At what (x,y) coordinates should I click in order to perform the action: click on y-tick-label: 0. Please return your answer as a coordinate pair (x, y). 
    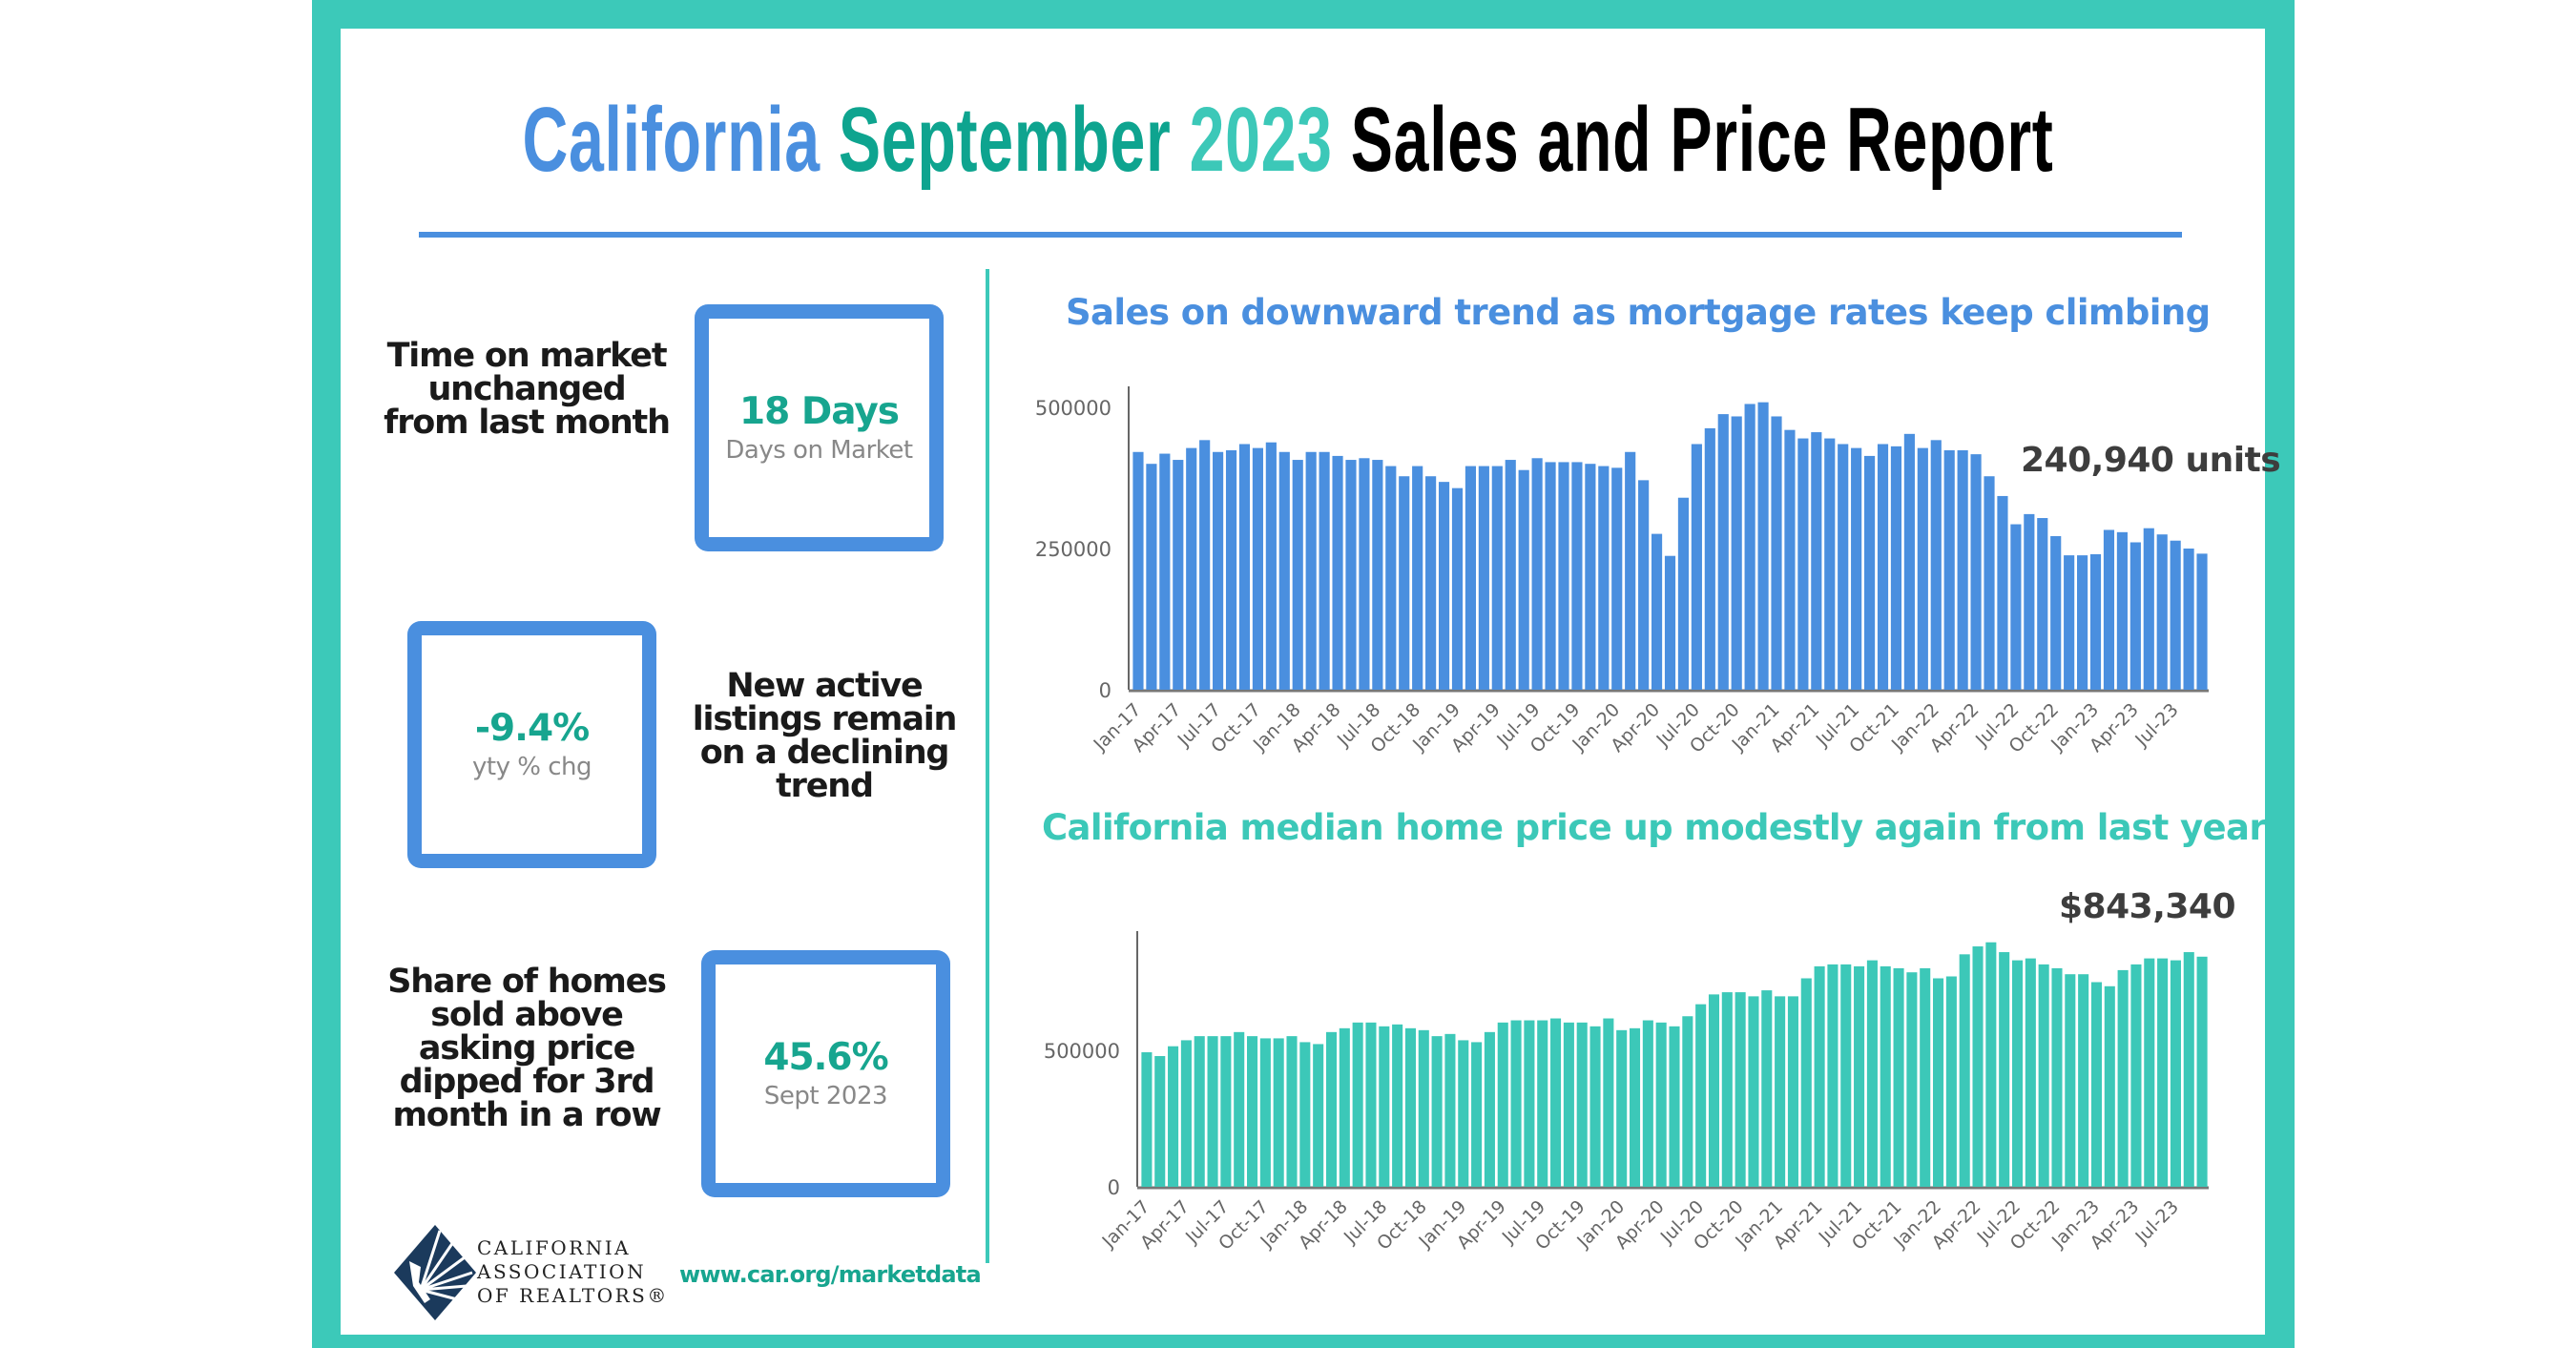
    Looking at the image, I should click on (1105, 690).